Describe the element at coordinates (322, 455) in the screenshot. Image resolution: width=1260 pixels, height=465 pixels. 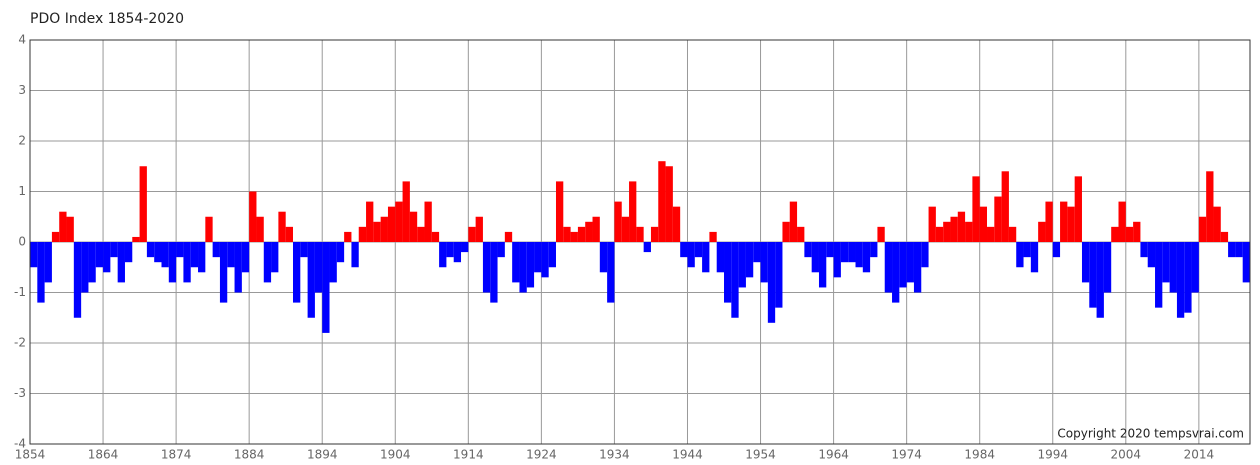
I see `x-tick-label: 1894` at that location.